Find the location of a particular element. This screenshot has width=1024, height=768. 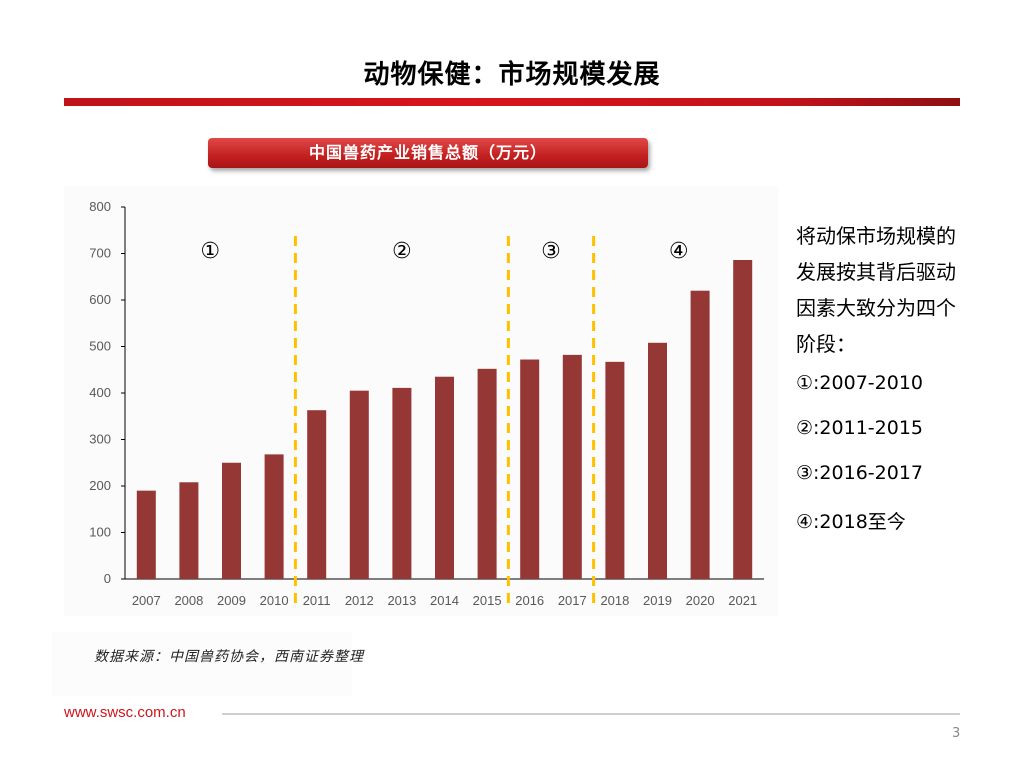

page-number: 3 is located at coordinates (956, 733).